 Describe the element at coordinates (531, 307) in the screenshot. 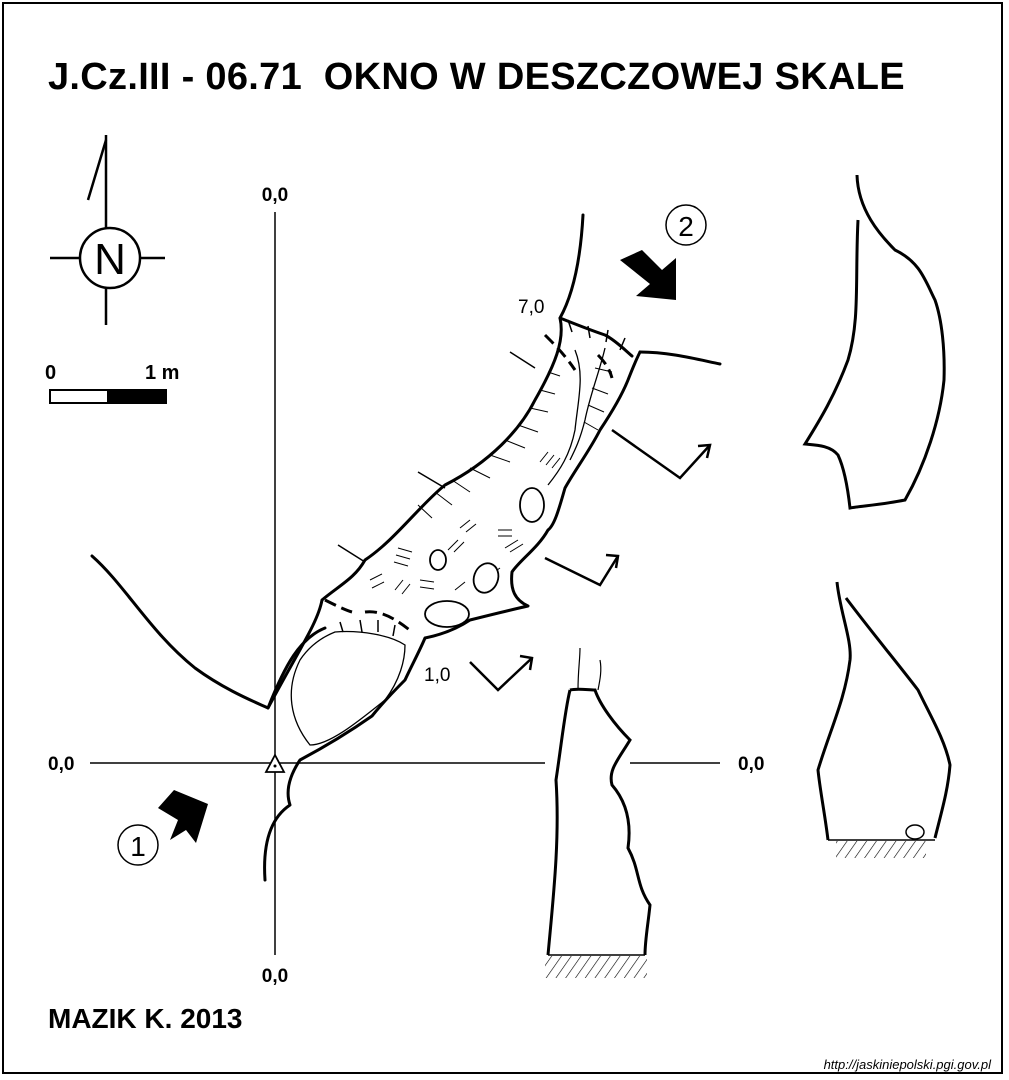

I see `depth-label-entrance: 7,0` at that location.